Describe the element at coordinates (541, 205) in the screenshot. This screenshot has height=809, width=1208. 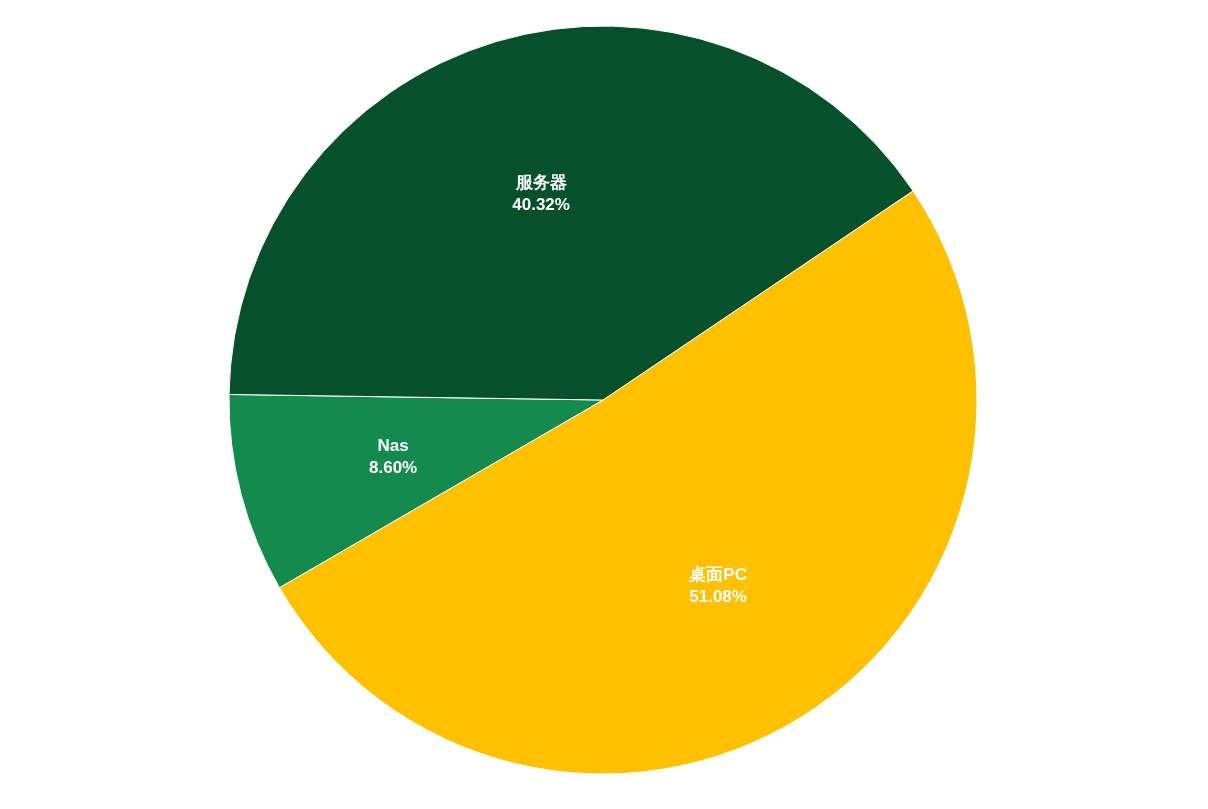
I see `data-label: 40.32%` at that location.